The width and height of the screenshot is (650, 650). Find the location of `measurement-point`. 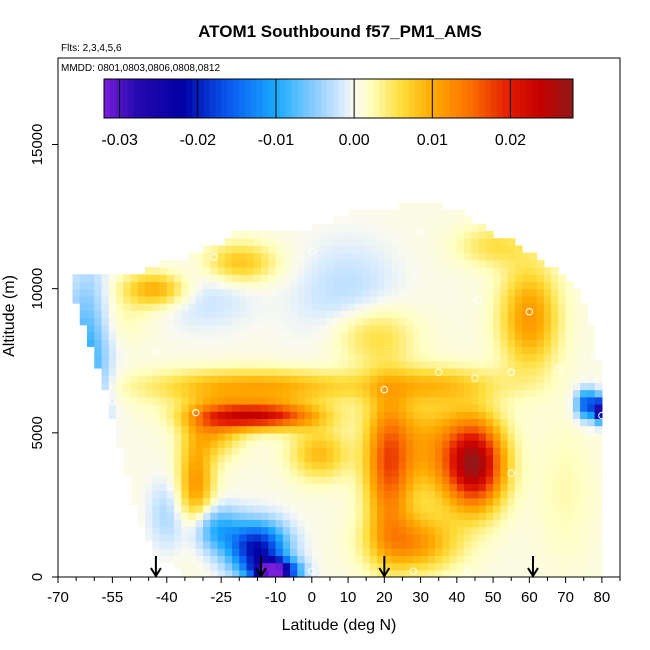

measurement-point is located at coordinates (123, 519).